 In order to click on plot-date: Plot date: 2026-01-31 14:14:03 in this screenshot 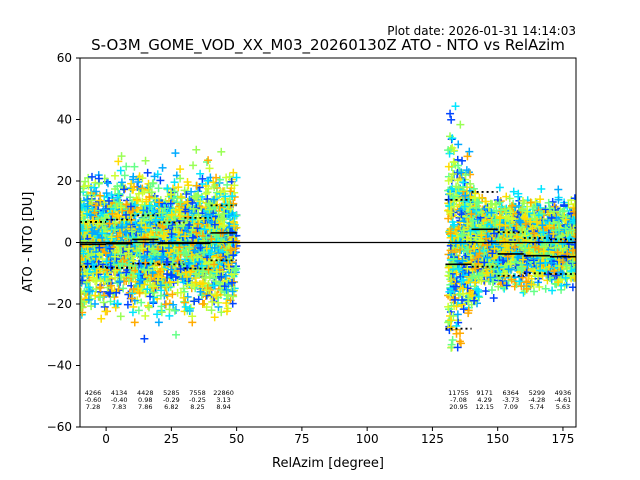, I will do `click(481, 31)`.